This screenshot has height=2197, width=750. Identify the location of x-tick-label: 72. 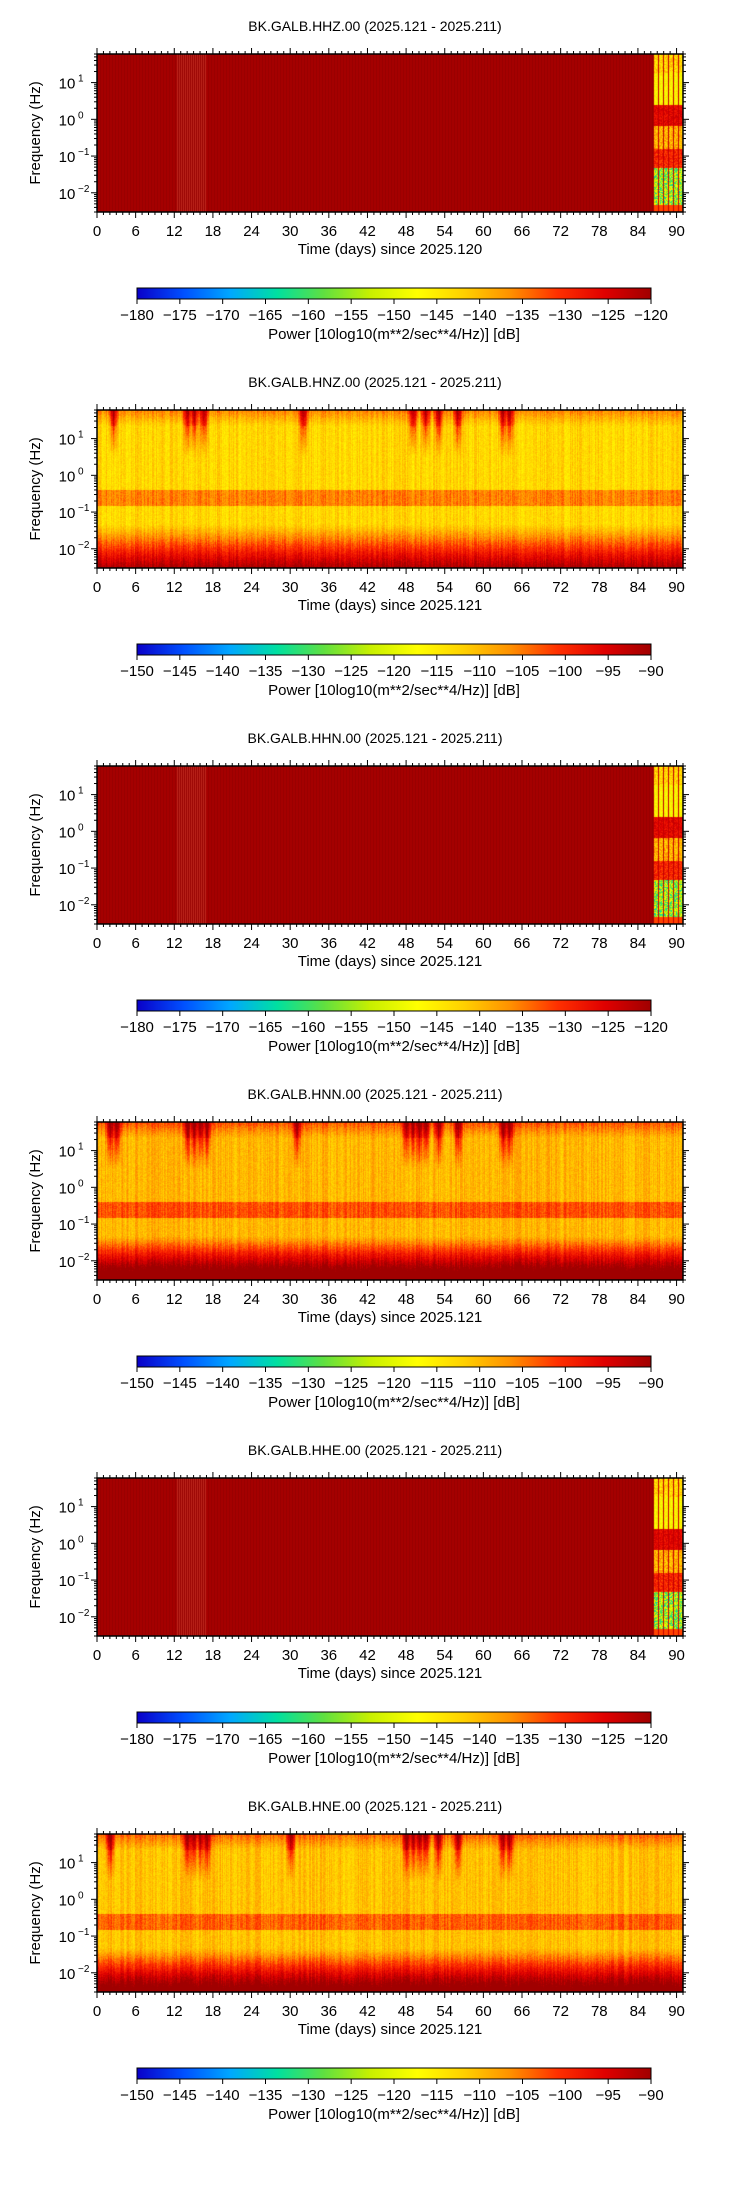
(560, 943).